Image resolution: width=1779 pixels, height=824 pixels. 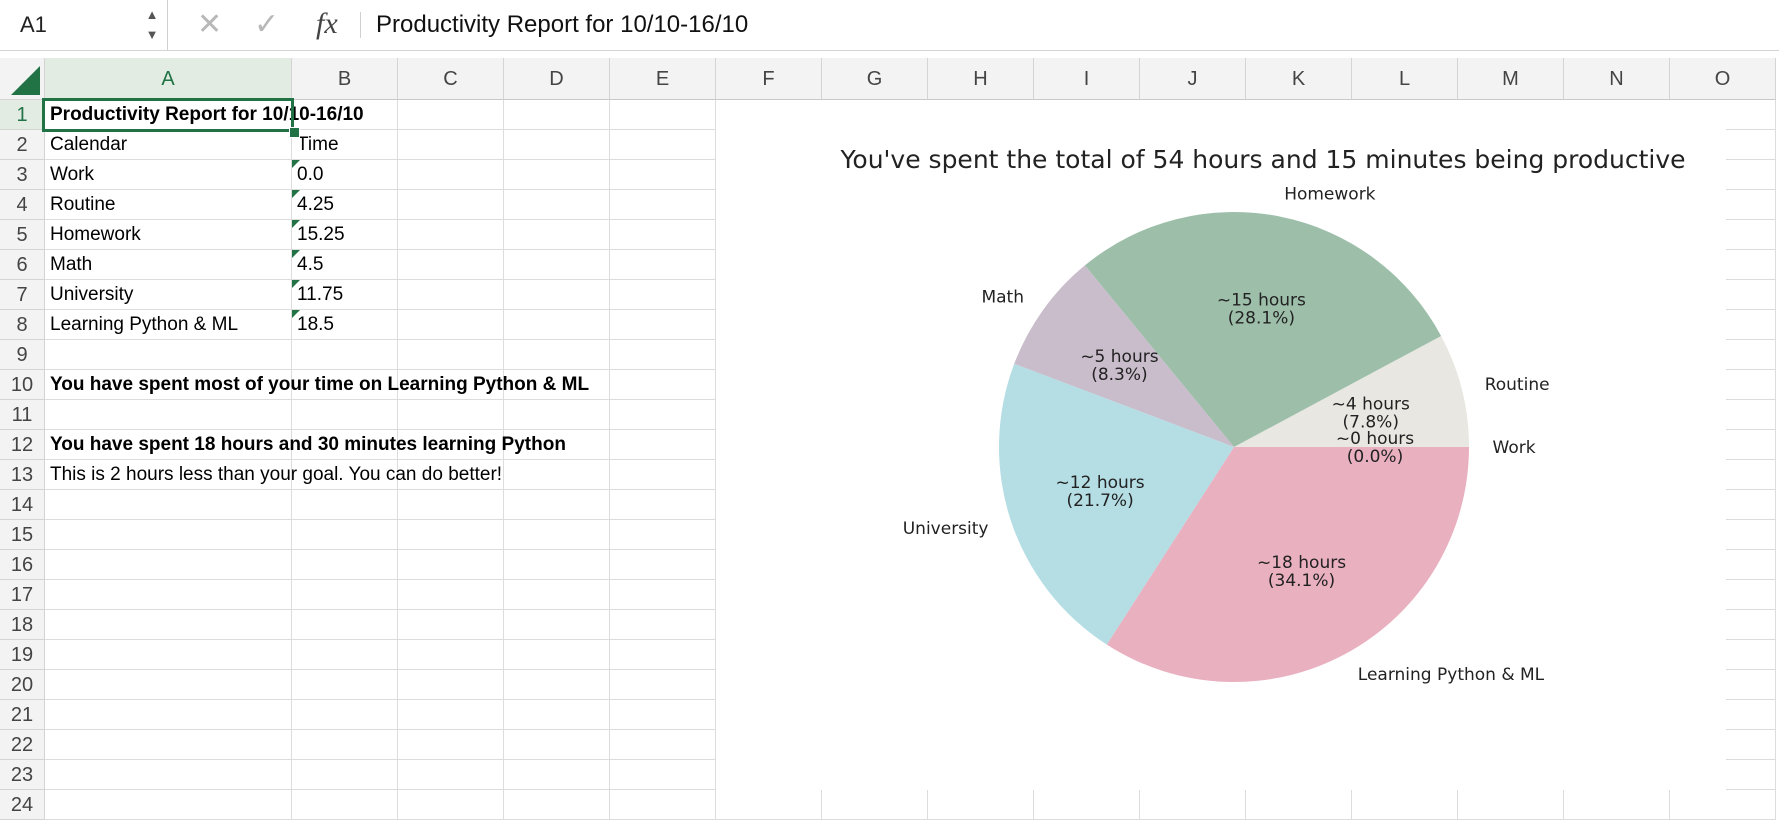 What do you see at coordinates (22, 355) in the screenshot?
I see `row-header-9: 9` at bounding box center [22, 355].